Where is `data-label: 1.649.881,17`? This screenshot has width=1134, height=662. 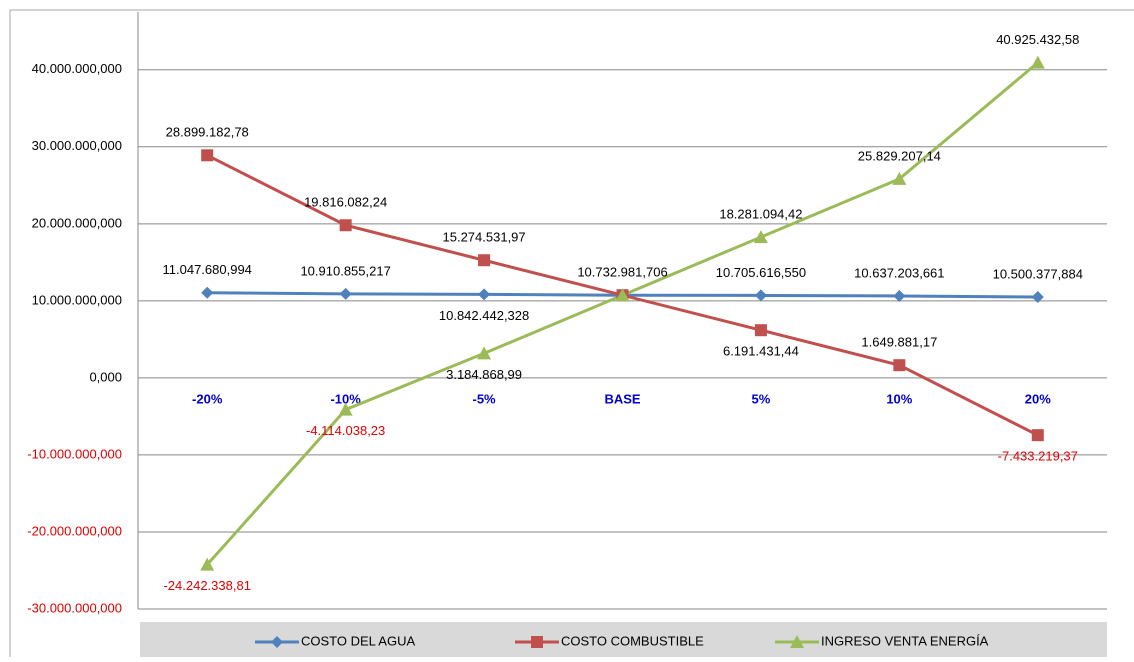
data-label: 1.649.881,17 is located at coordinates (899, 342).